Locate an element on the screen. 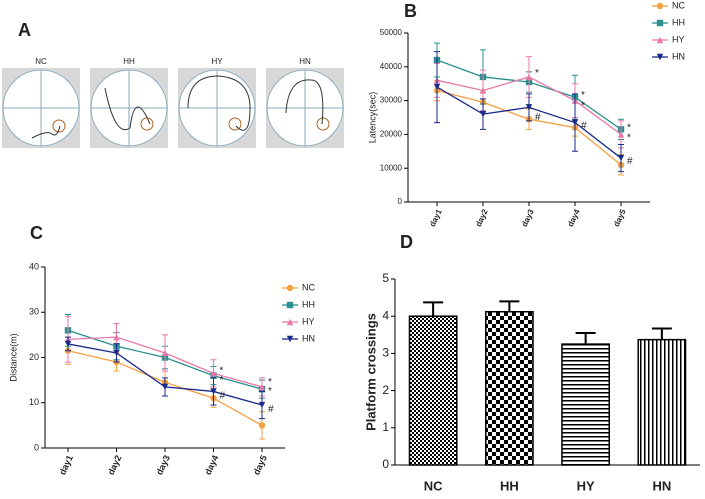 The image size is (705, 499). x-tick-label: HN is located at coordinates (661, 485).